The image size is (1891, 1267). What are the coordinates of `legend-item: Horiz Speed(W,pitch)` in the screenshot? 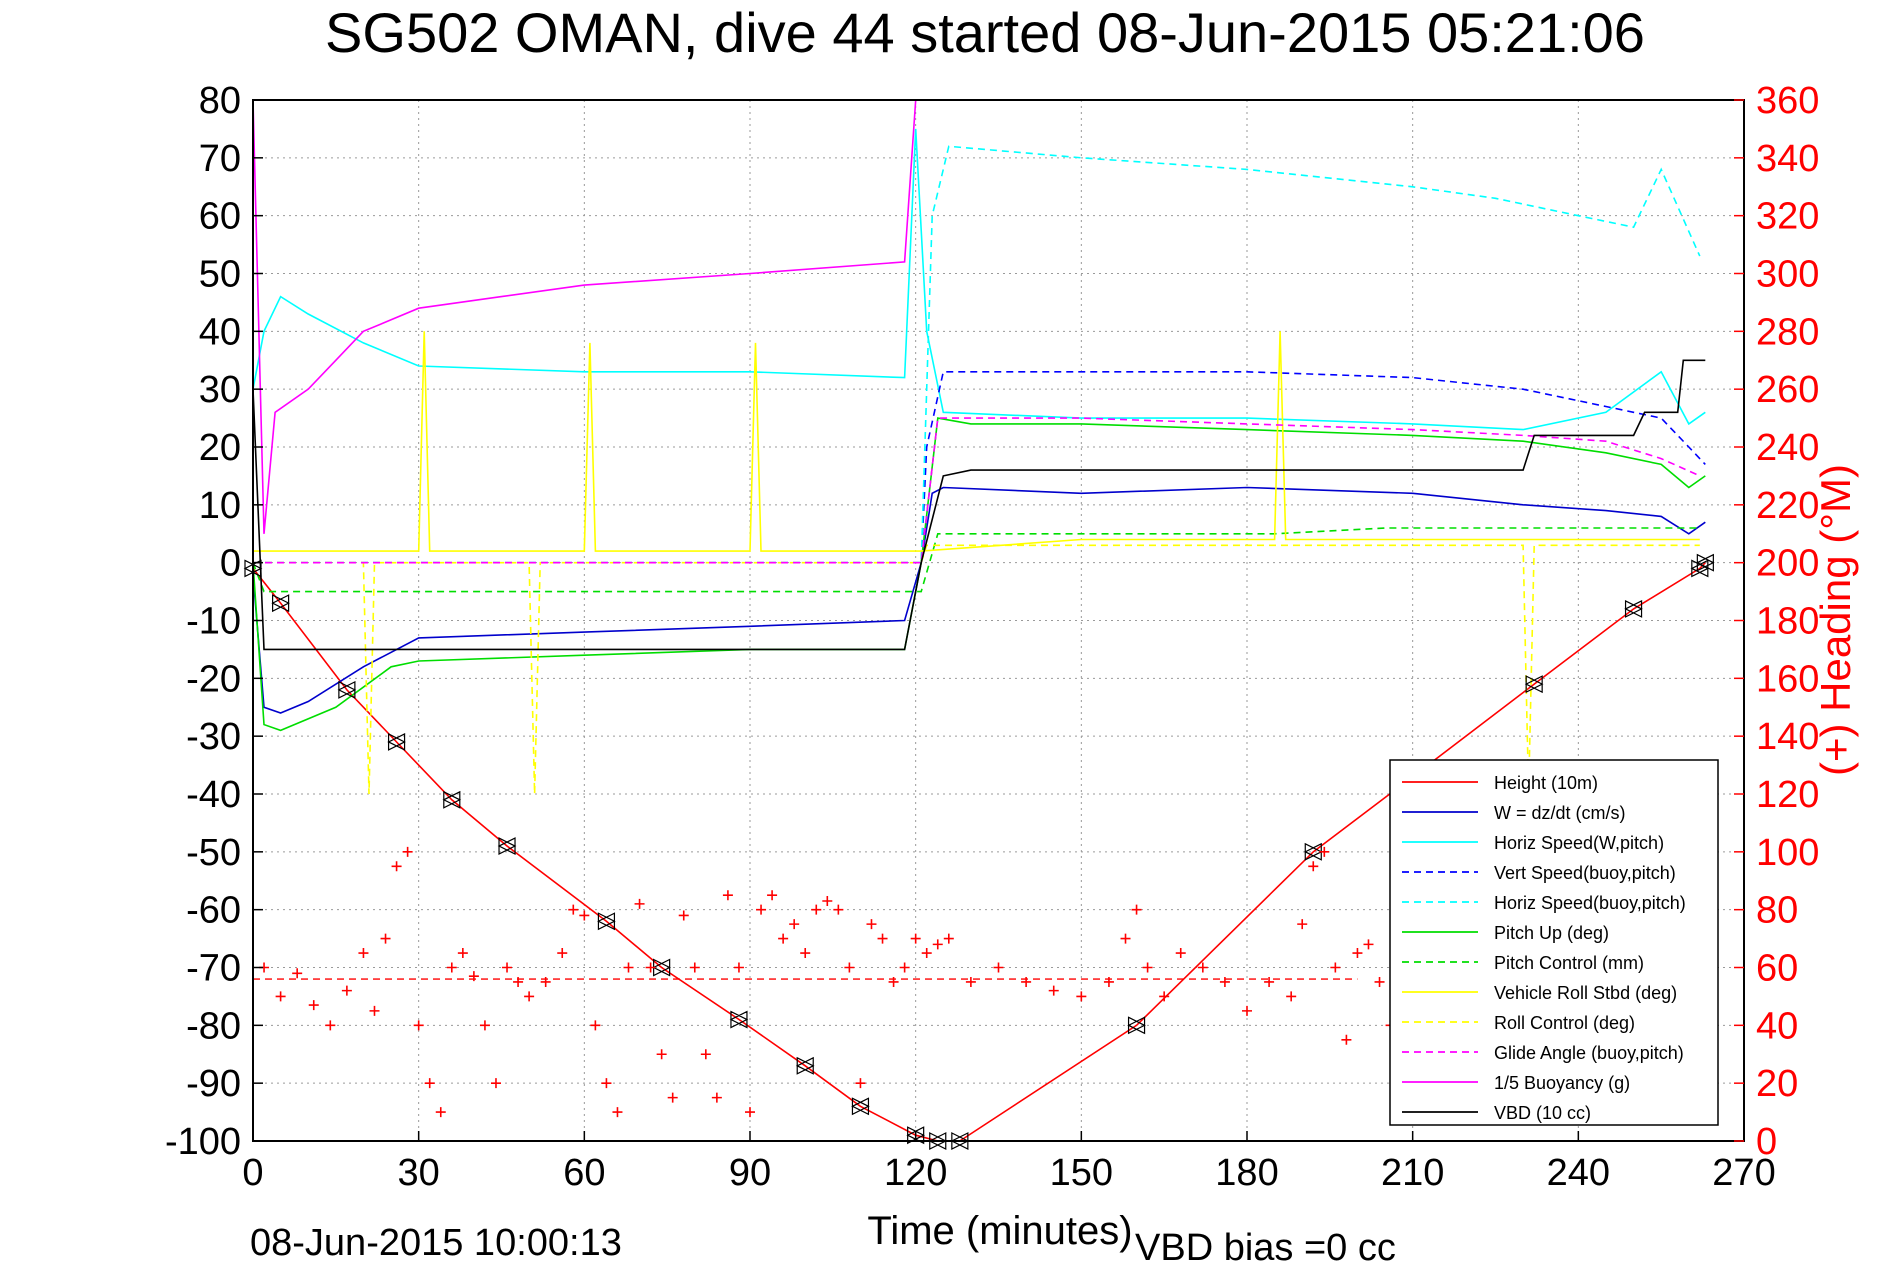 It's located at (1579, 843).